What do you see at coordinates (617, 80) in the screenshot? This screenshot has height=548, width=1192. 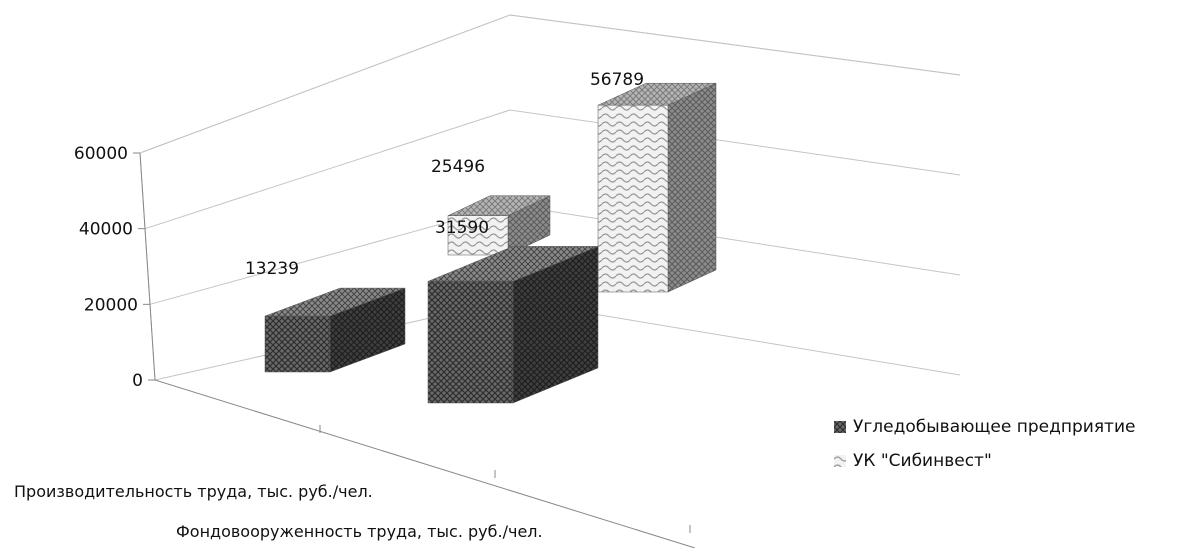 I see `data-label: 56789` at bounding box center [617, 80].